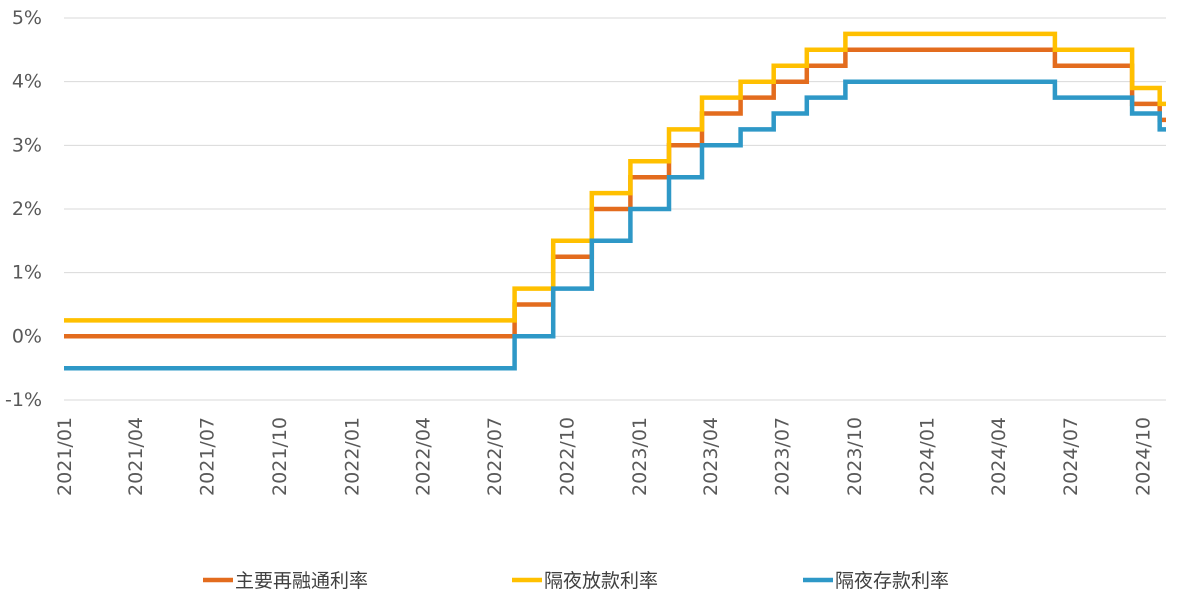  What do you see at coordinates (999, 456) in the screenshot?
I see `x-tick-label: 2024/04` at bounding box center [999, 456].